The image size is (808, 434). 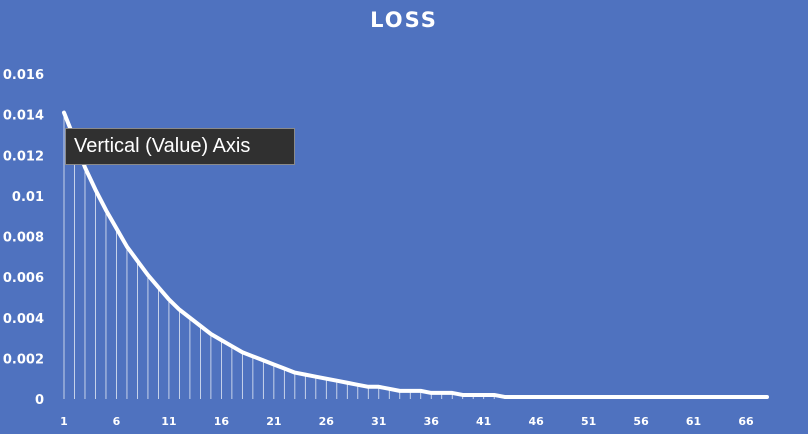 What do you see at coordinates (23, 116) in the screenshot?
I see `y-tick-label: 0.014` at bounding box center [23, 116].